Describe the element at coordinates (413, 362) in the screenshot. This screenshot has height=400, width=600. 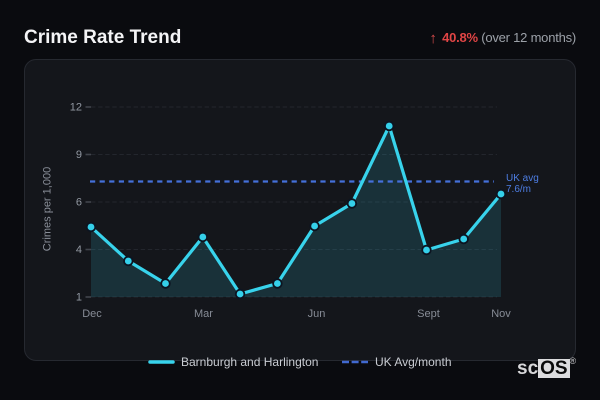
I see `svg-text: UK Avg/month` at that location.